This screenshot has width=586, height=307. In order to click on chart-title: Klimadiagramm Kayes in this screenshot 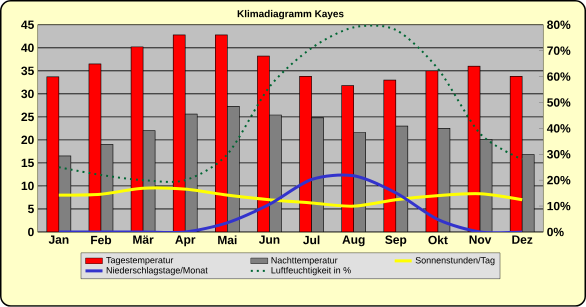, I will do `click(291, 15)`.